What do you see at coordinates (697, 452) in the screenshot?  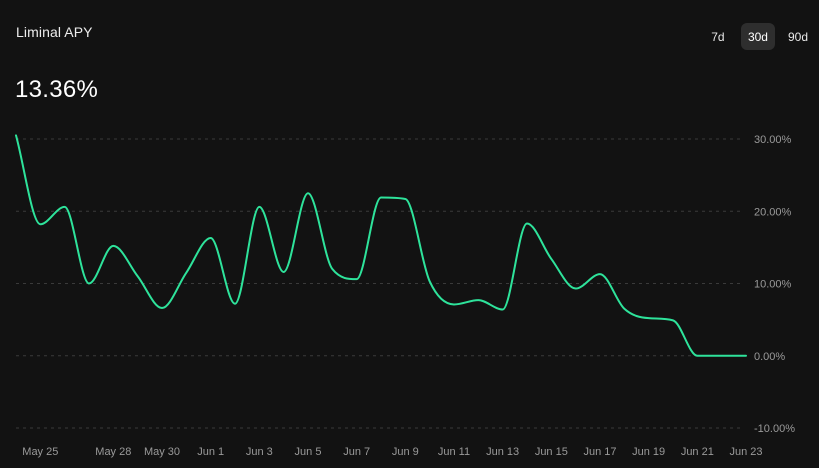 I see `x-tick-label: Jun 21` at bounding box center [697, 452].